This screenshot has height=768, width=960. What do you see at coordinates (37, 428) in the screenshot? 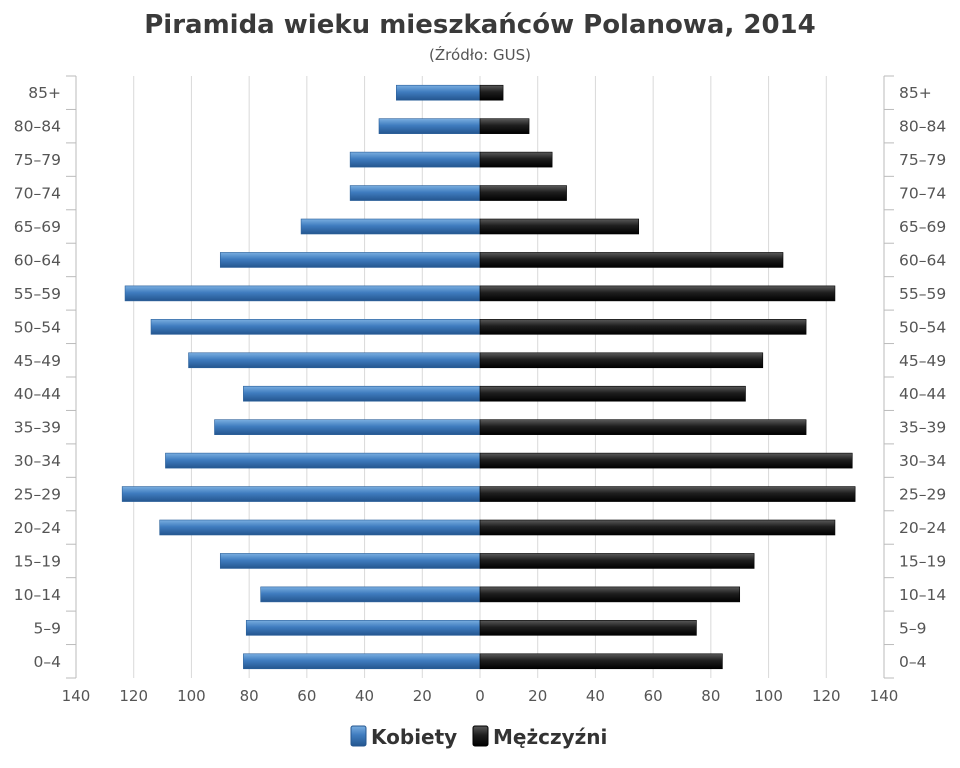
I see `left-category-label: 35–39` at bounding box center [37, 428].